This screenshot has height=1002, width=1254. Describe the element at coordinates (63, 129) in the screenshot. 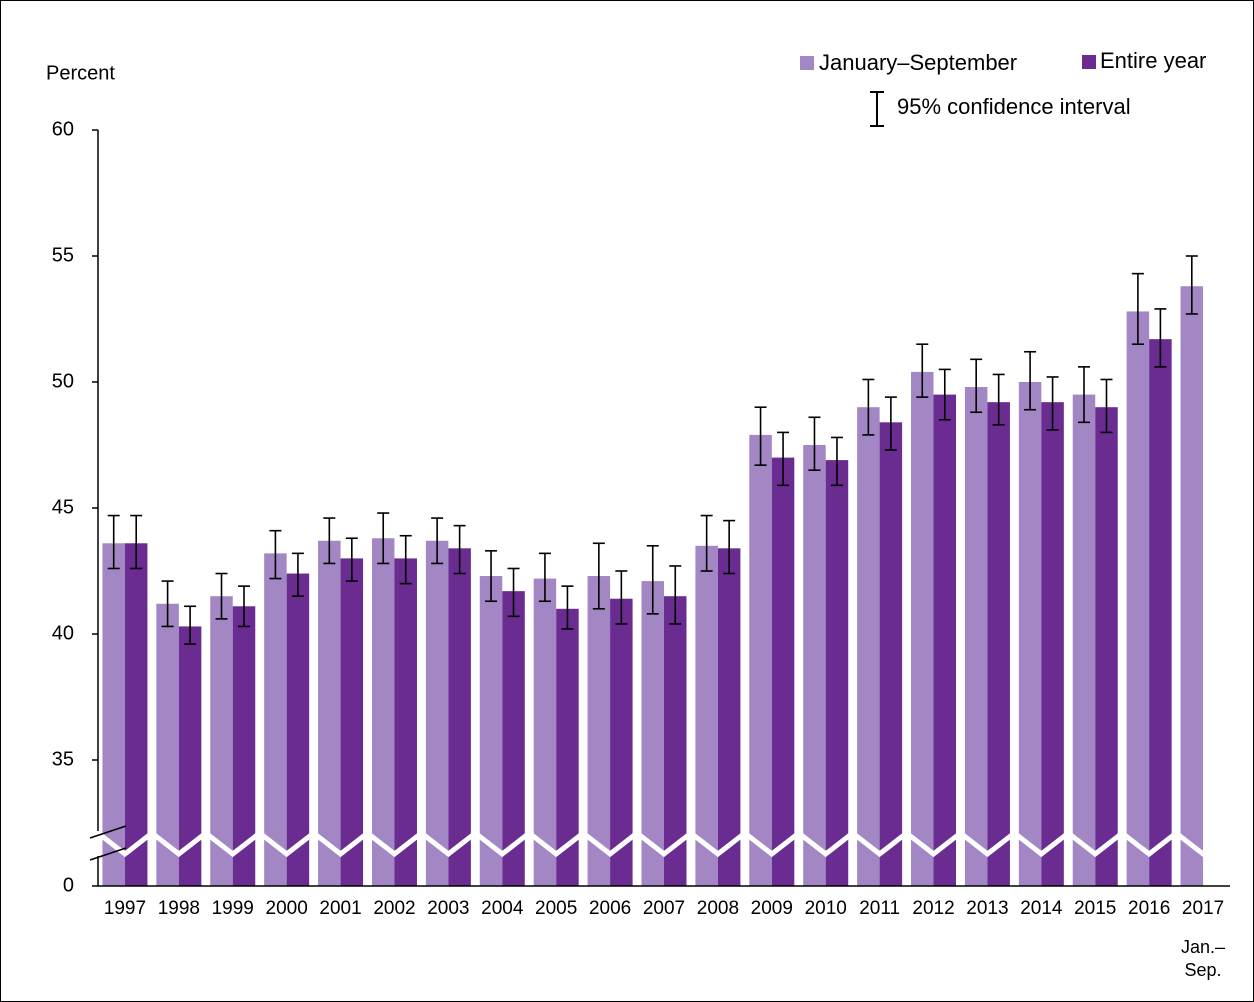

I see `y-tick-label: 60` at that location.